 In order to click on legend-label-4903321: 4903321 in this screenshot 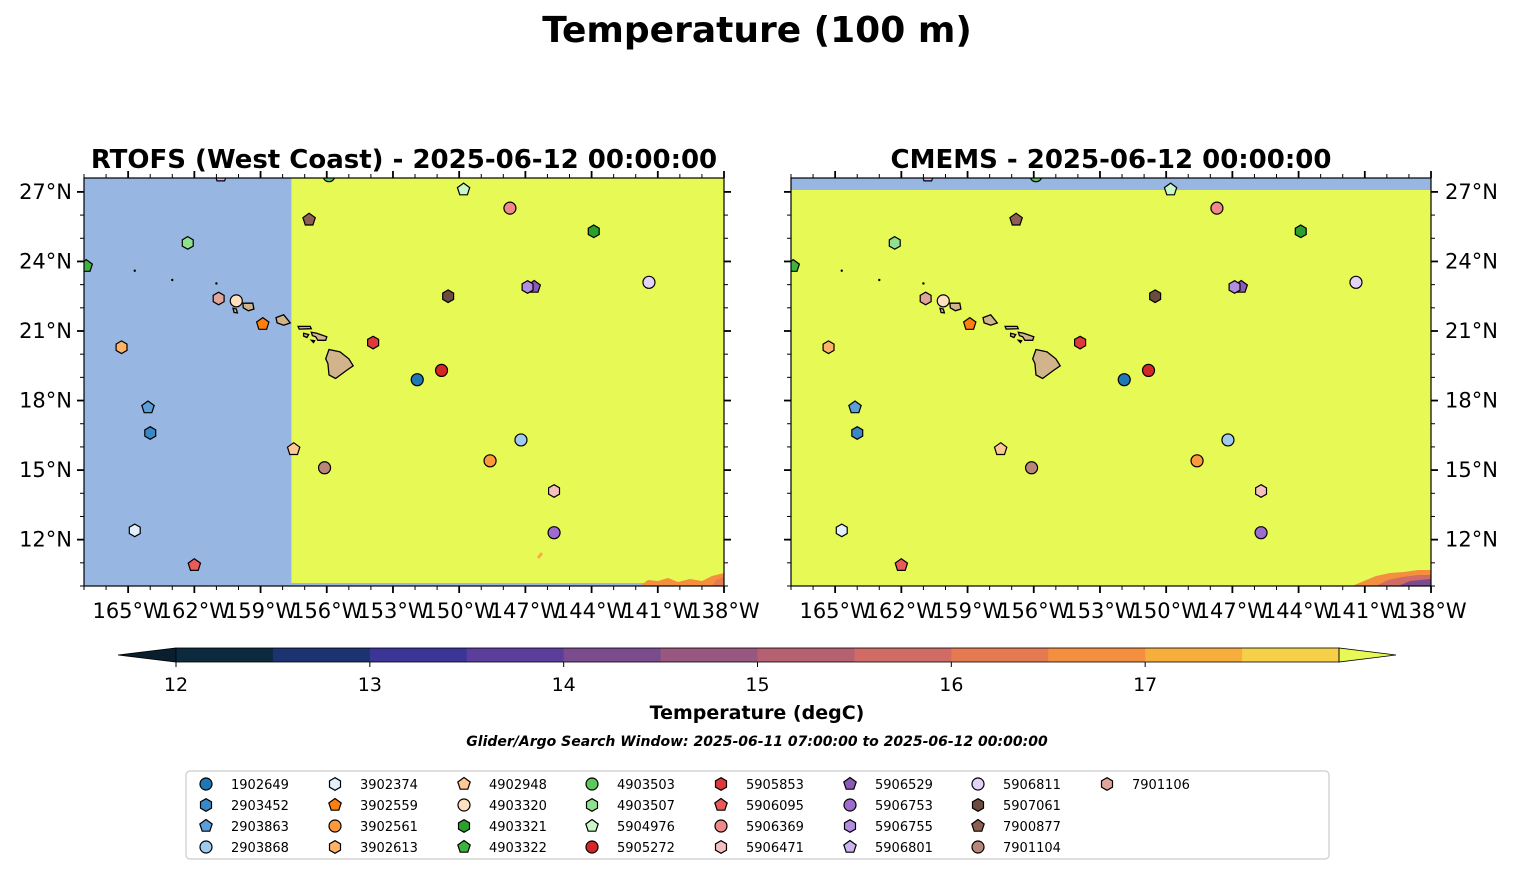, I will do `click(518, 827)`.